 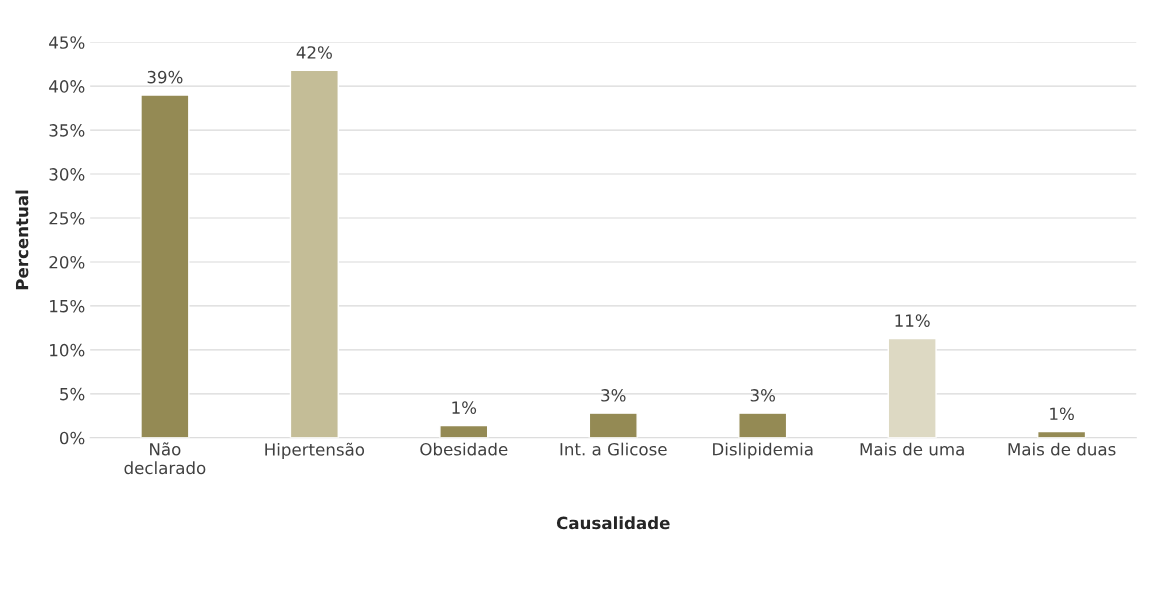 I want to click on y-tick-label: 15%, so click(x=67, y=306).